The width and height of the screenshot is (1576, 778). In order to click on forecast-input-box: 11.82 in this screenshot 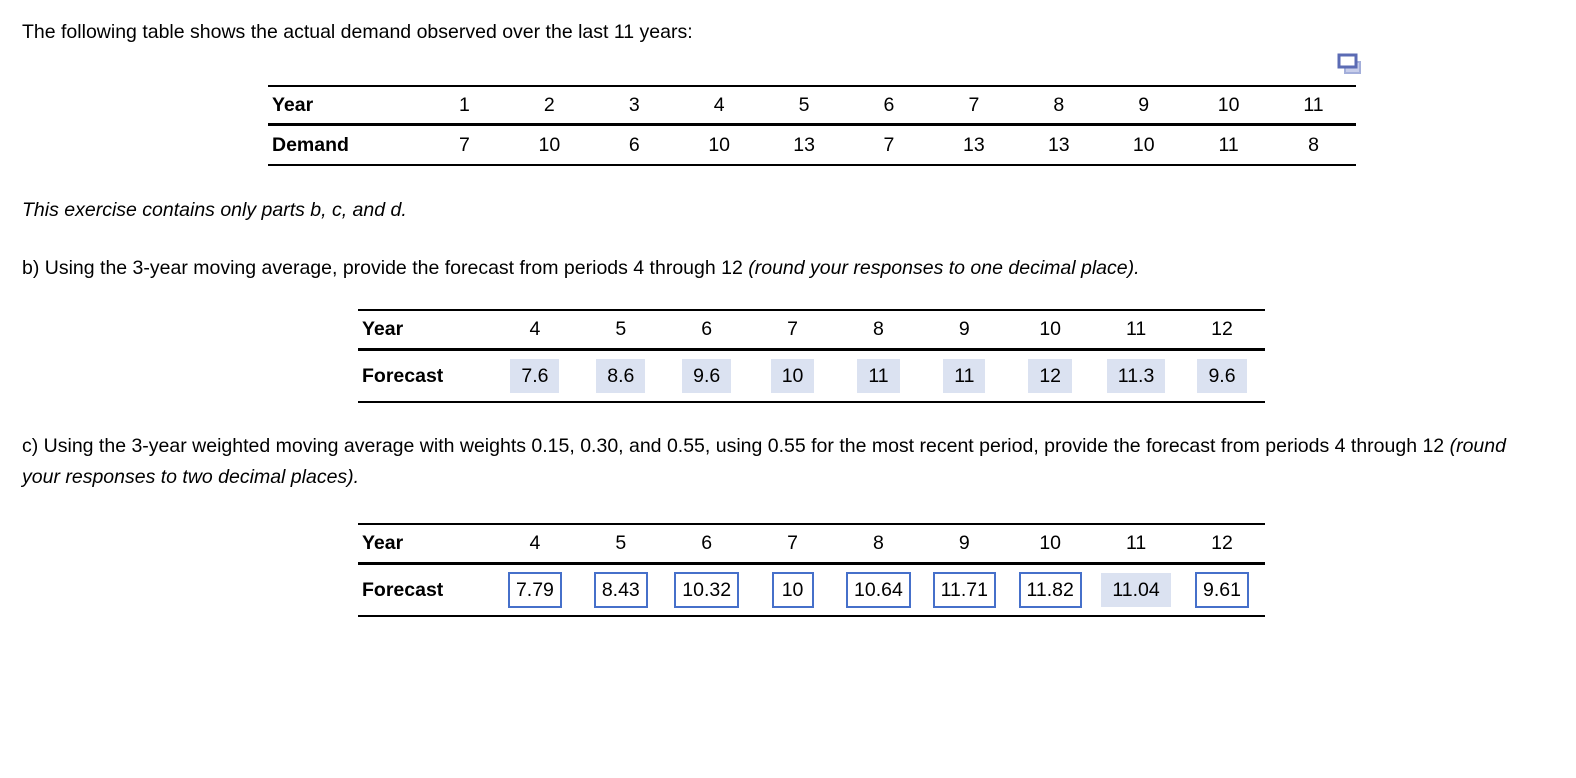, I will do `click(1050, 590)`.